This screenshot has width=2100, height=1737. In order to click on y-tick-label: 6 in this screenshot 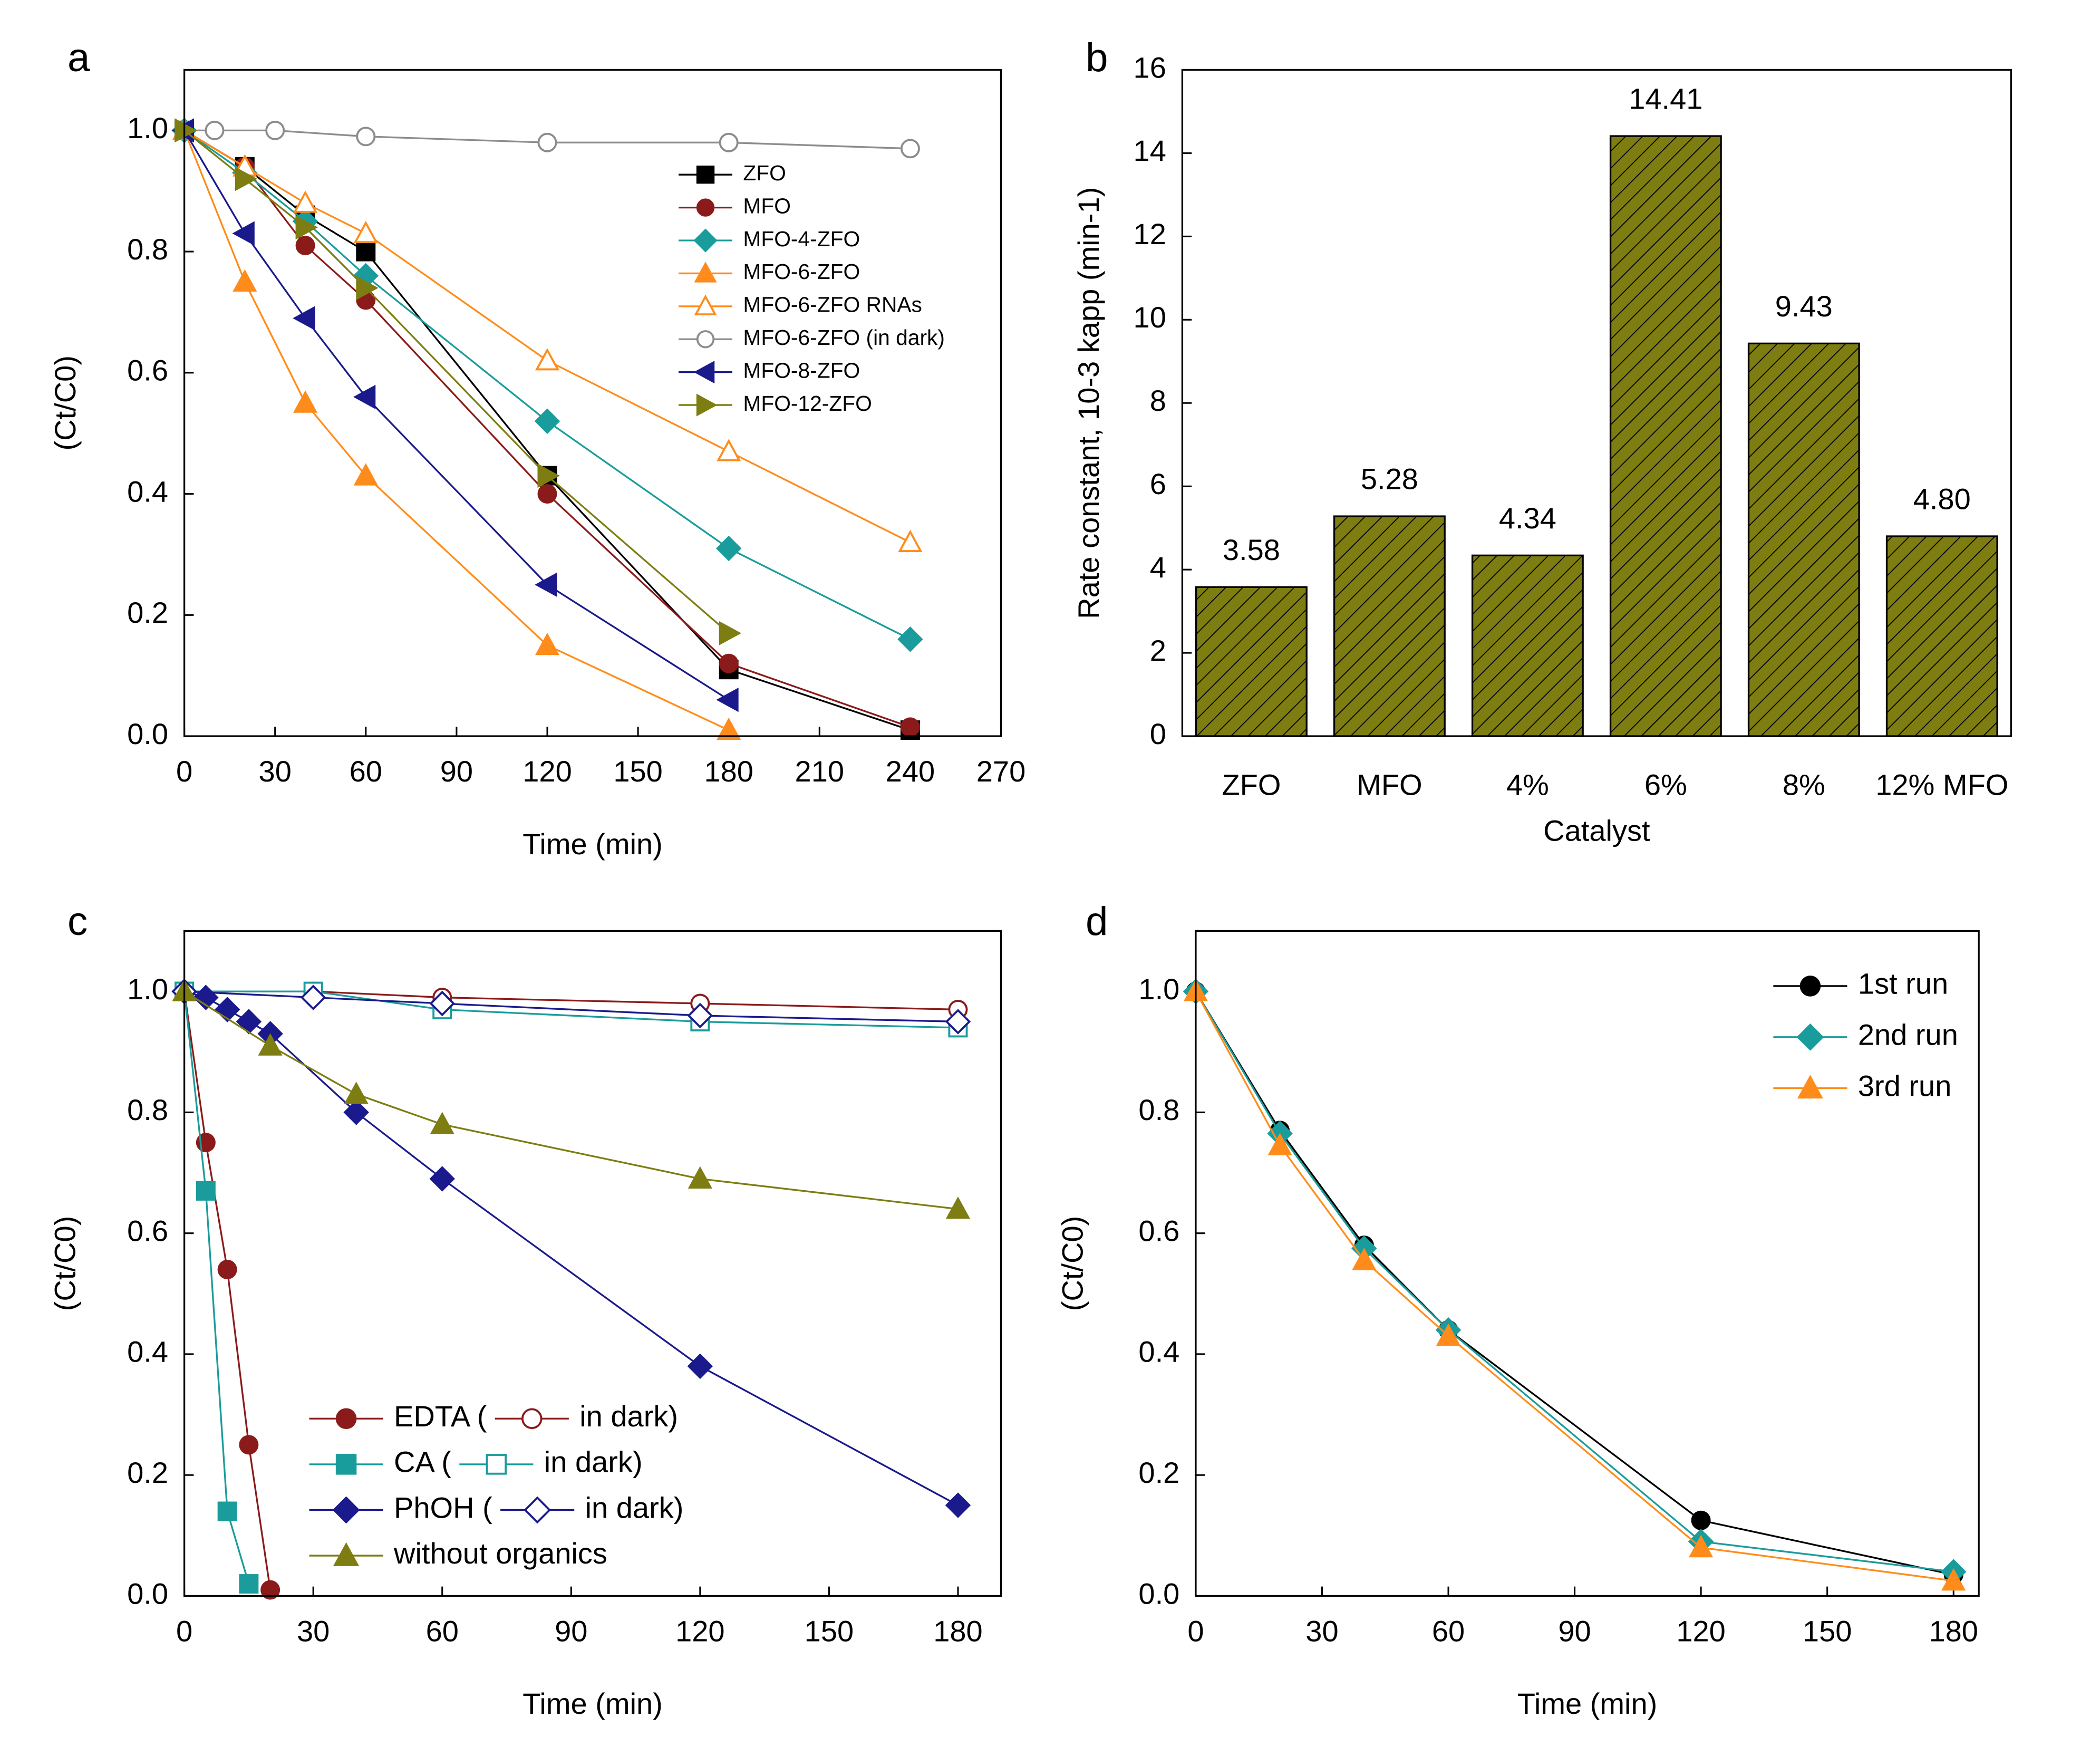, I will do `click(1158, 484)`.